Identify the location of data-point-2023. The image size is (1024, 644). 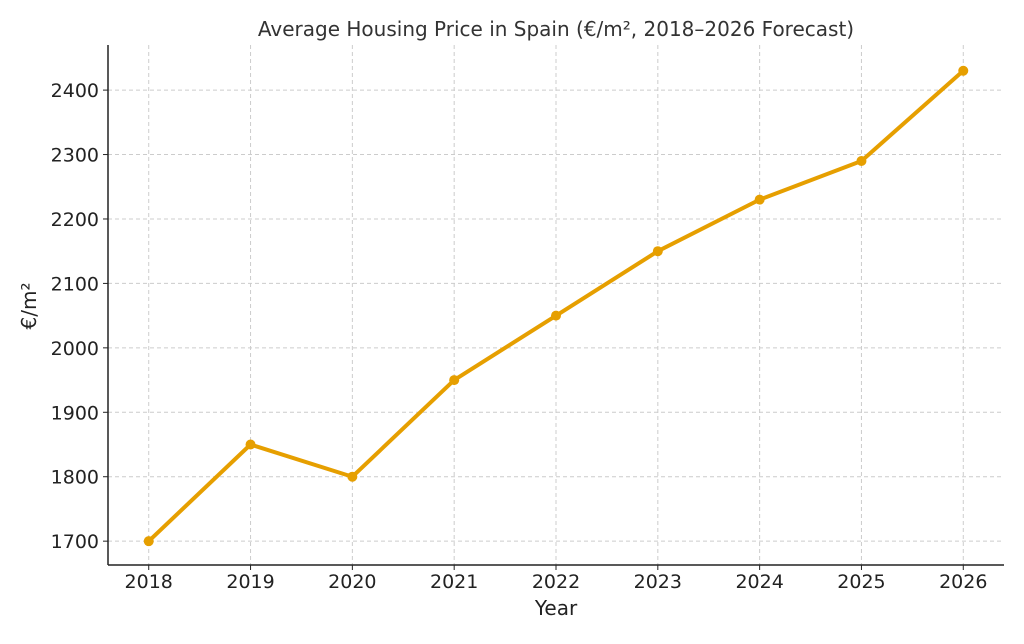
(657, 251).